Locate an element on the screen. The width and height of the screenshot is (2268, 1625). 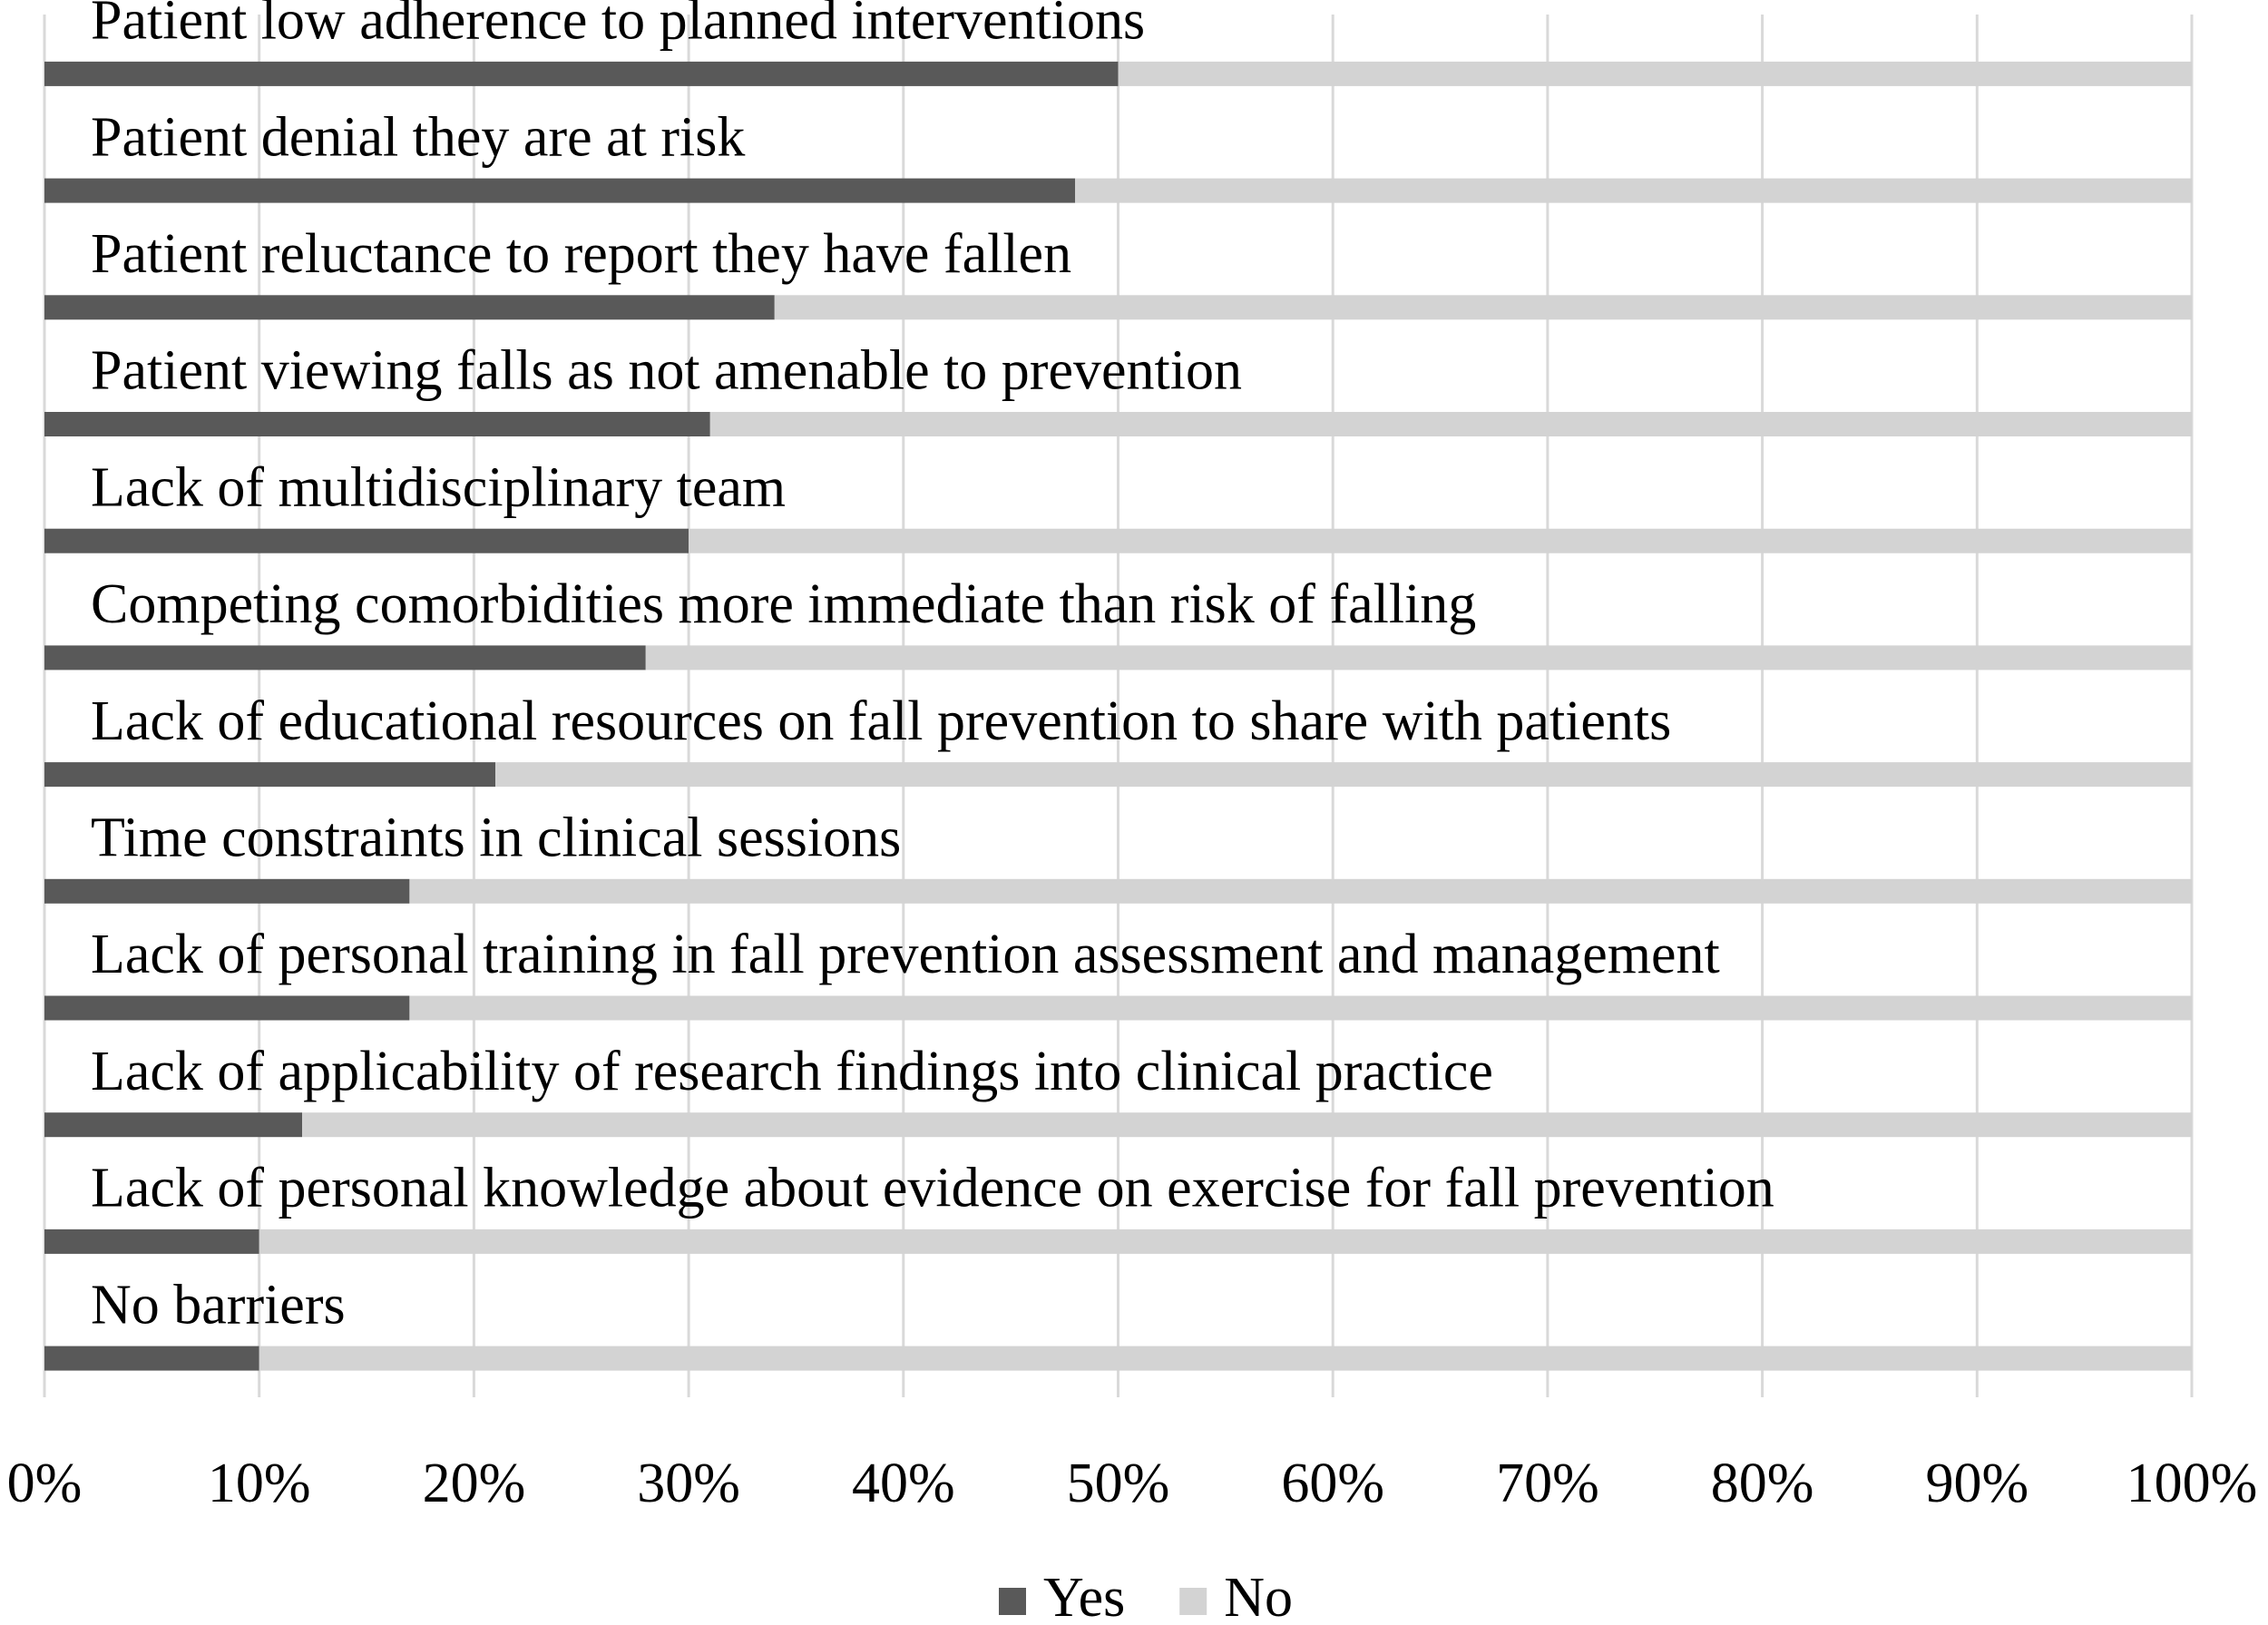
legend-label: Yes is located at coordinates (1084, 1596).